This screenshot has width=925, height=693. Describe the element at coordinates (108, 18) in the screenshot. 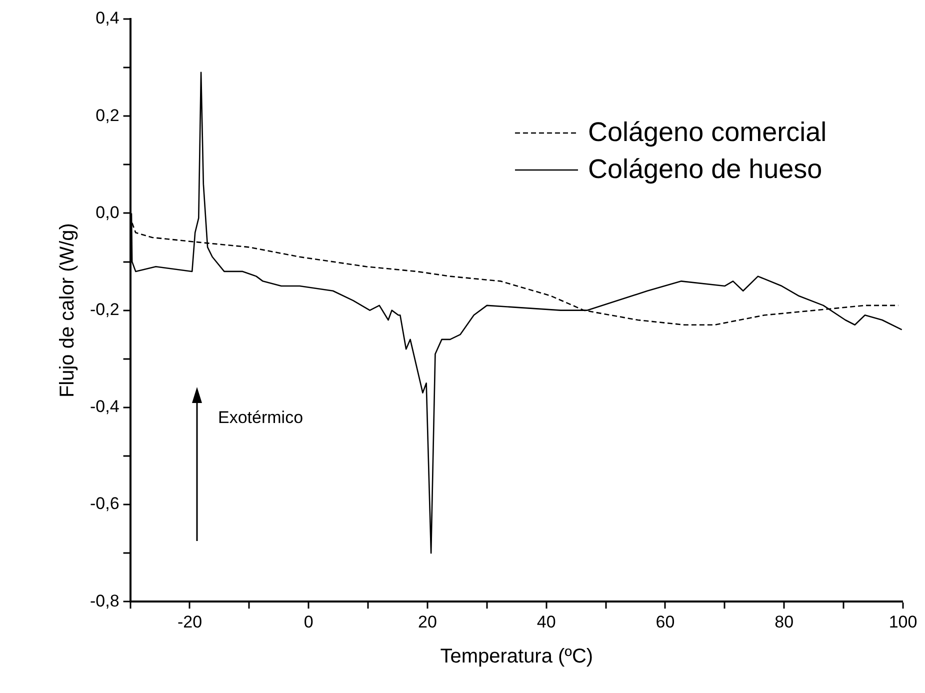

I see `y-tick-label: 0,4` at that location.